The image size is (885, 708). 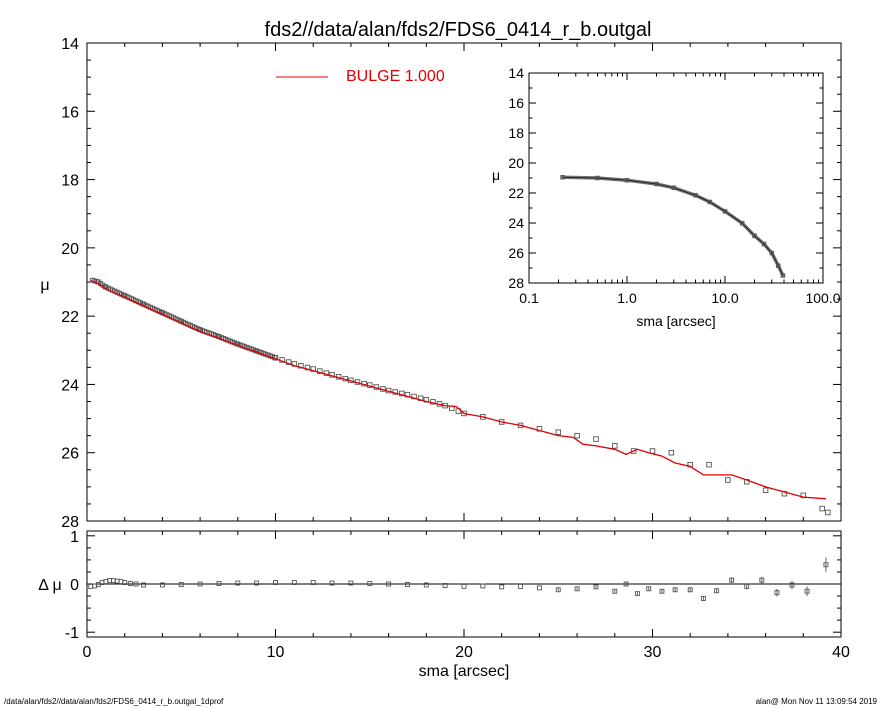 What do you see at coordinates (276, 652) in the screenshot?
I see `residual-x-tick-label: 10` at bounding box center [276, 652].